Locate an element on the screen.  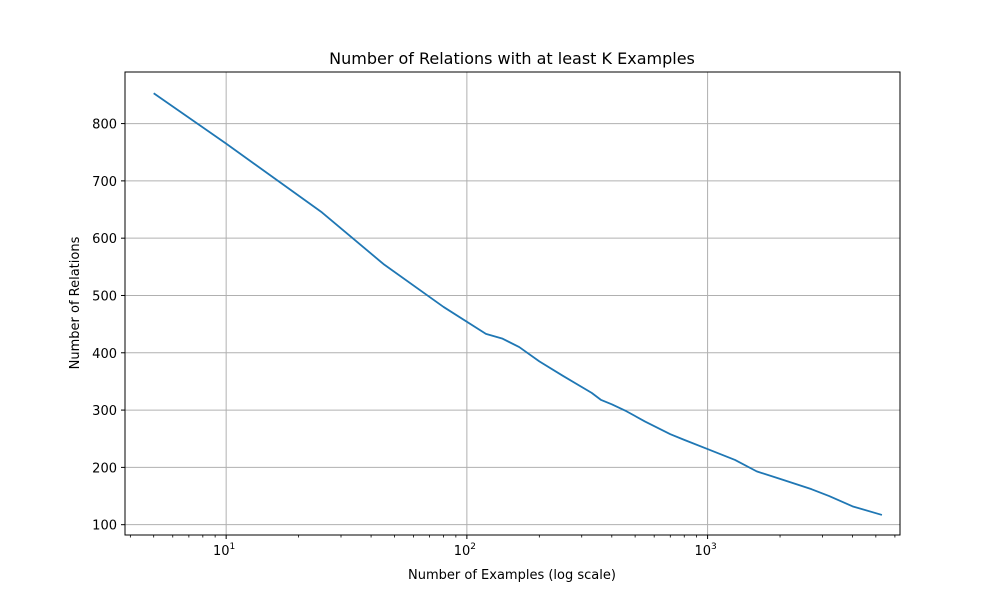
x-axis-label: Number of Examples (log scale) is located at coordinates (512, 575).